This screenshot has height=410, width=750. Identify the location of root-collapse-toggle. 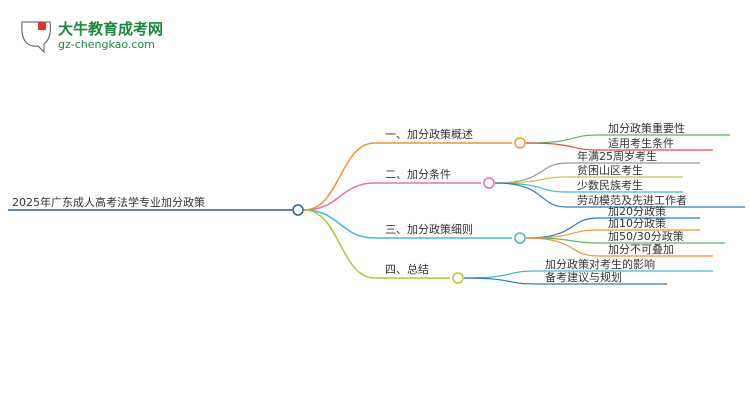
(298, 210).